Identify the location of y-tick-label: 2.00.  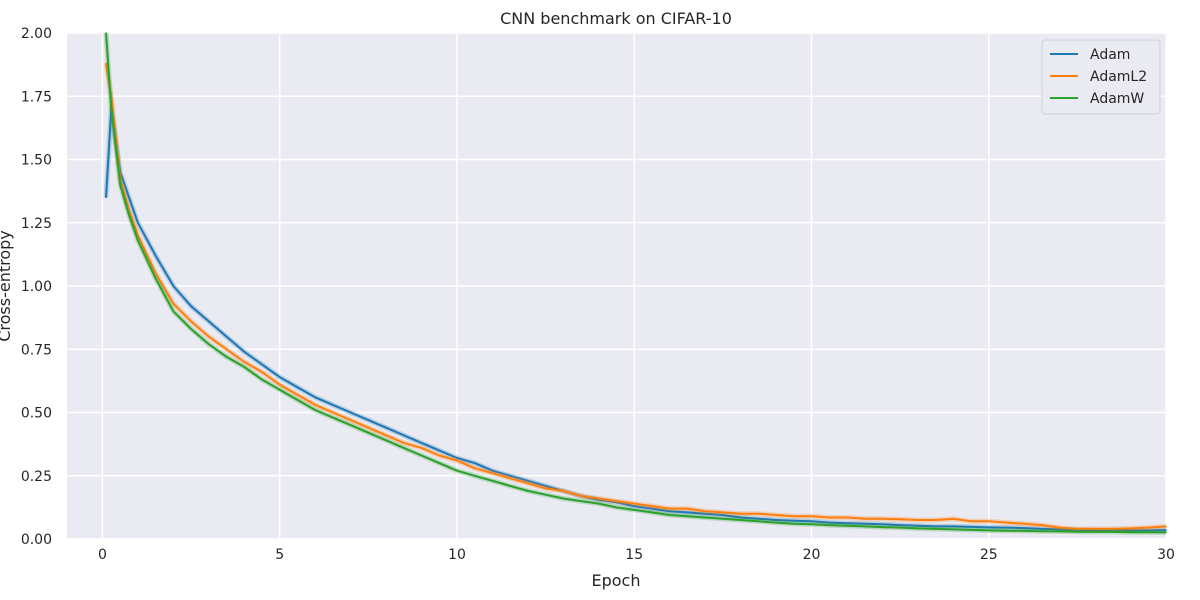
(36, 34).